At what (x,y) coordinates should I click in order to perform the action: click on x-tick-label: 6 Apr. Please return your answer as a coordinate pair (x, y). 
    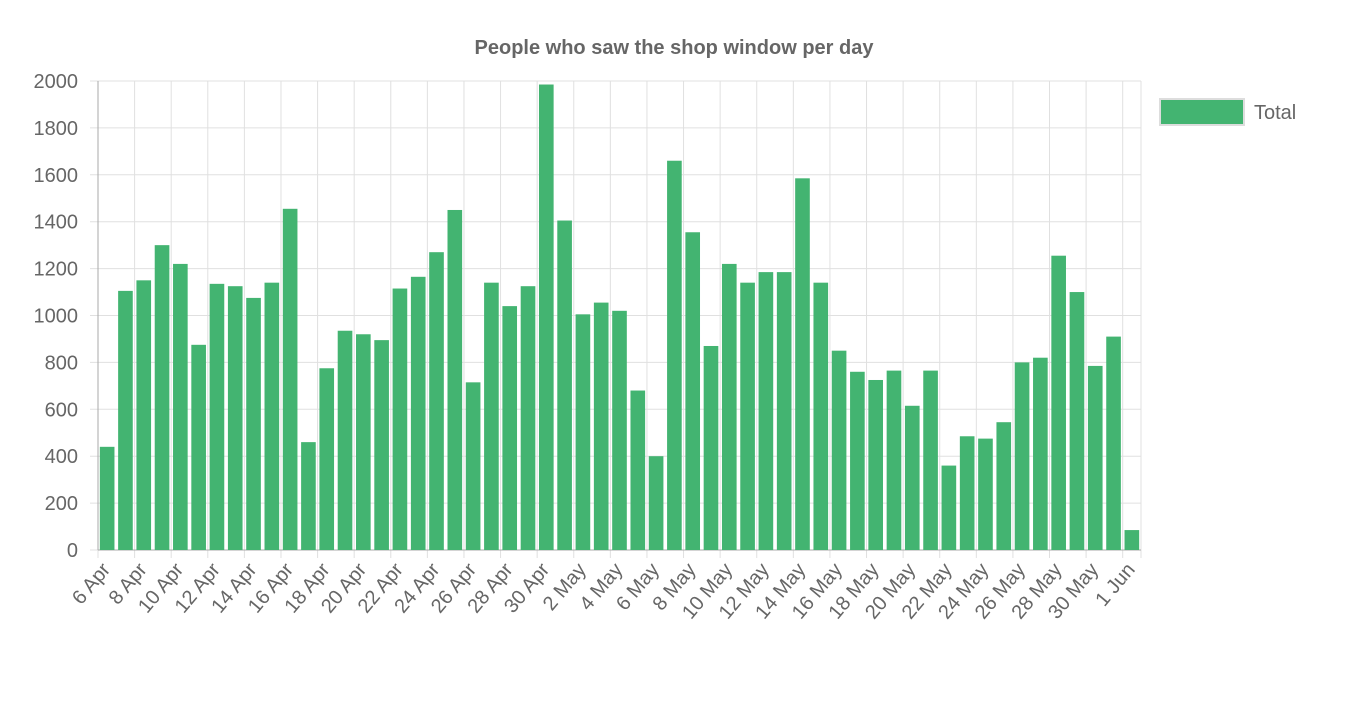
    Looking at the image, I should click on (91, 584).